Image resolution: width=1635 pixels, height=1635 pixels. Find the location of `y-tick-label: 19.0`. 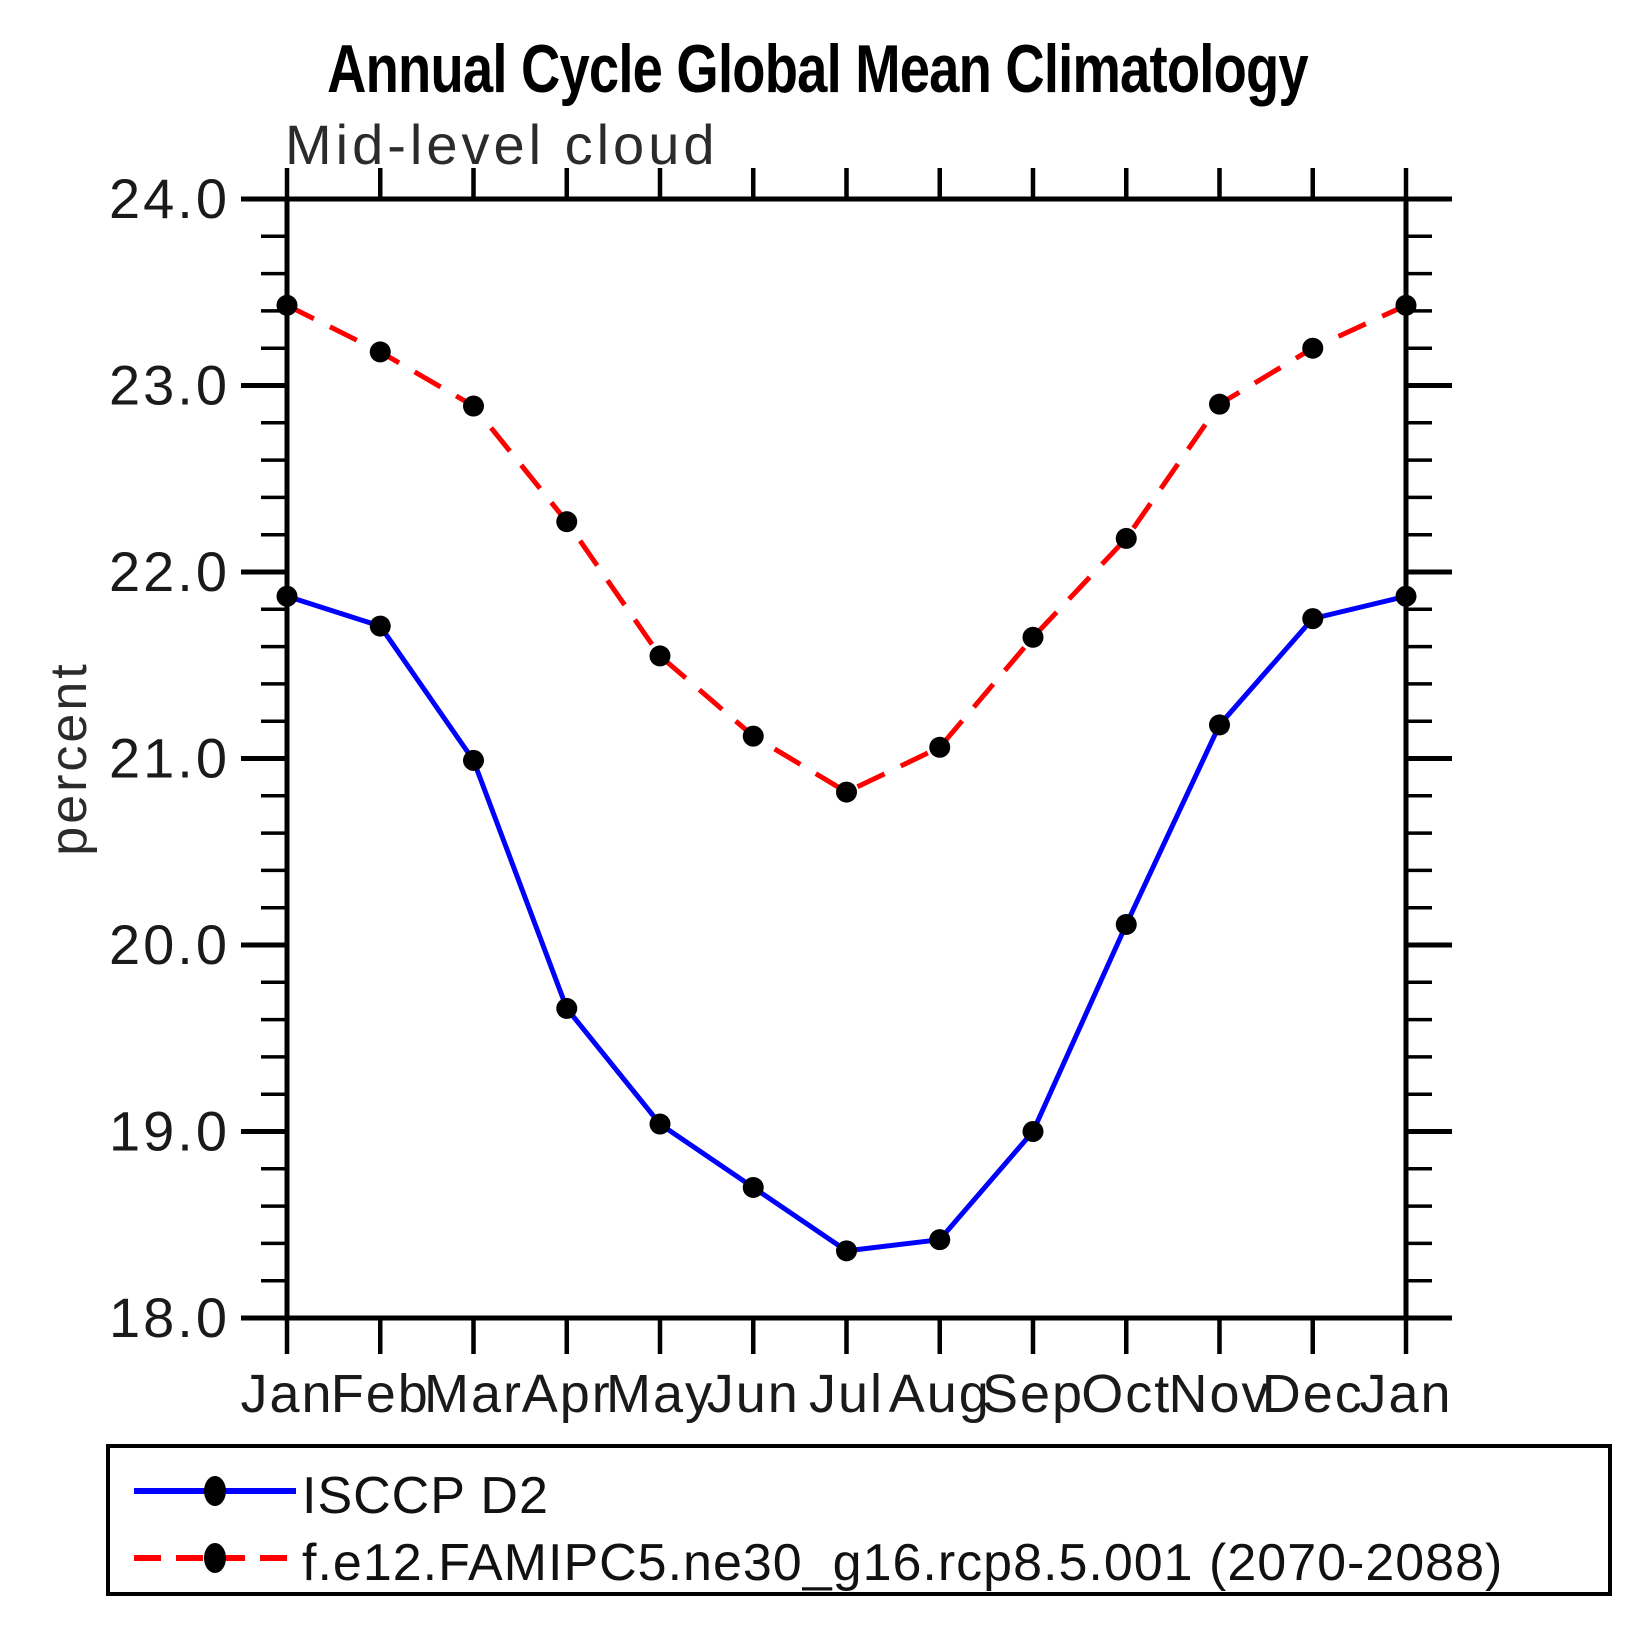

y-tick-label: 19.0 is located at coordinates (169, 1131).